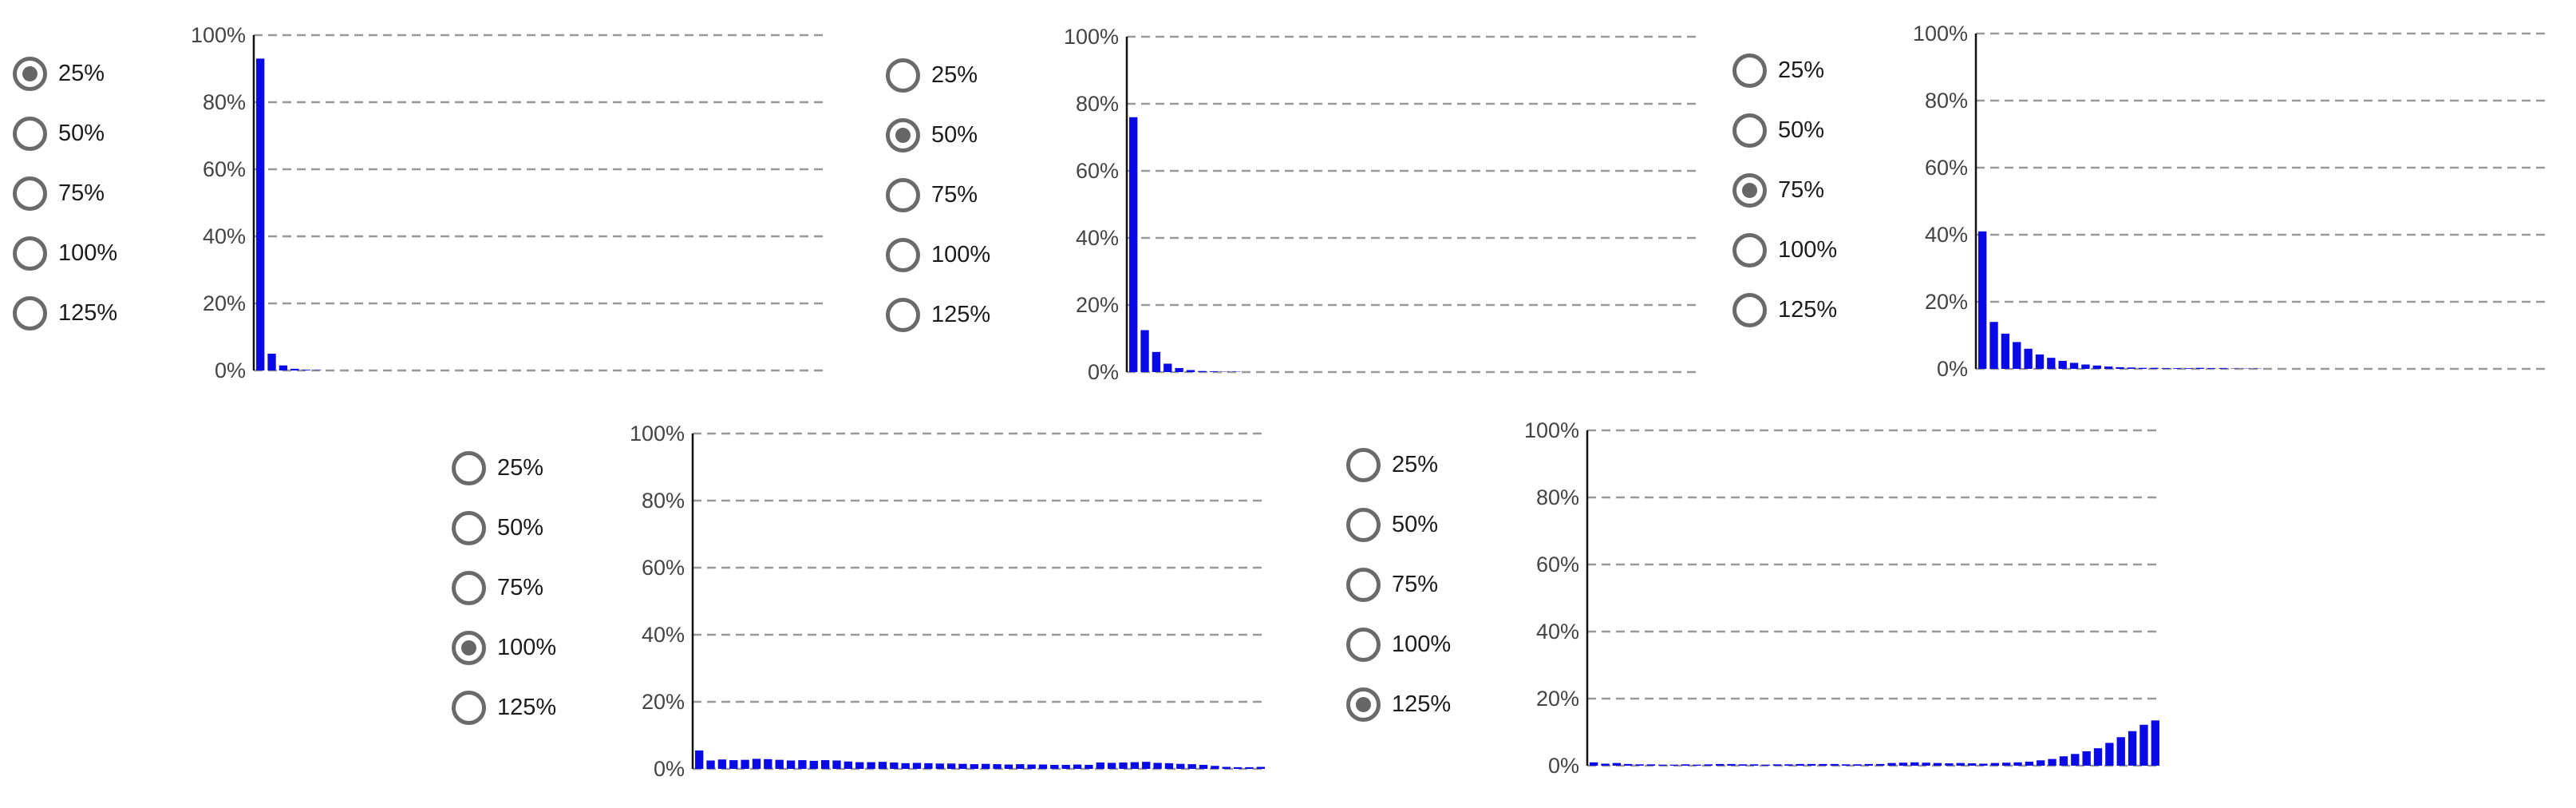  I want to click on y-tick-label: 40%, so click(663, 635).